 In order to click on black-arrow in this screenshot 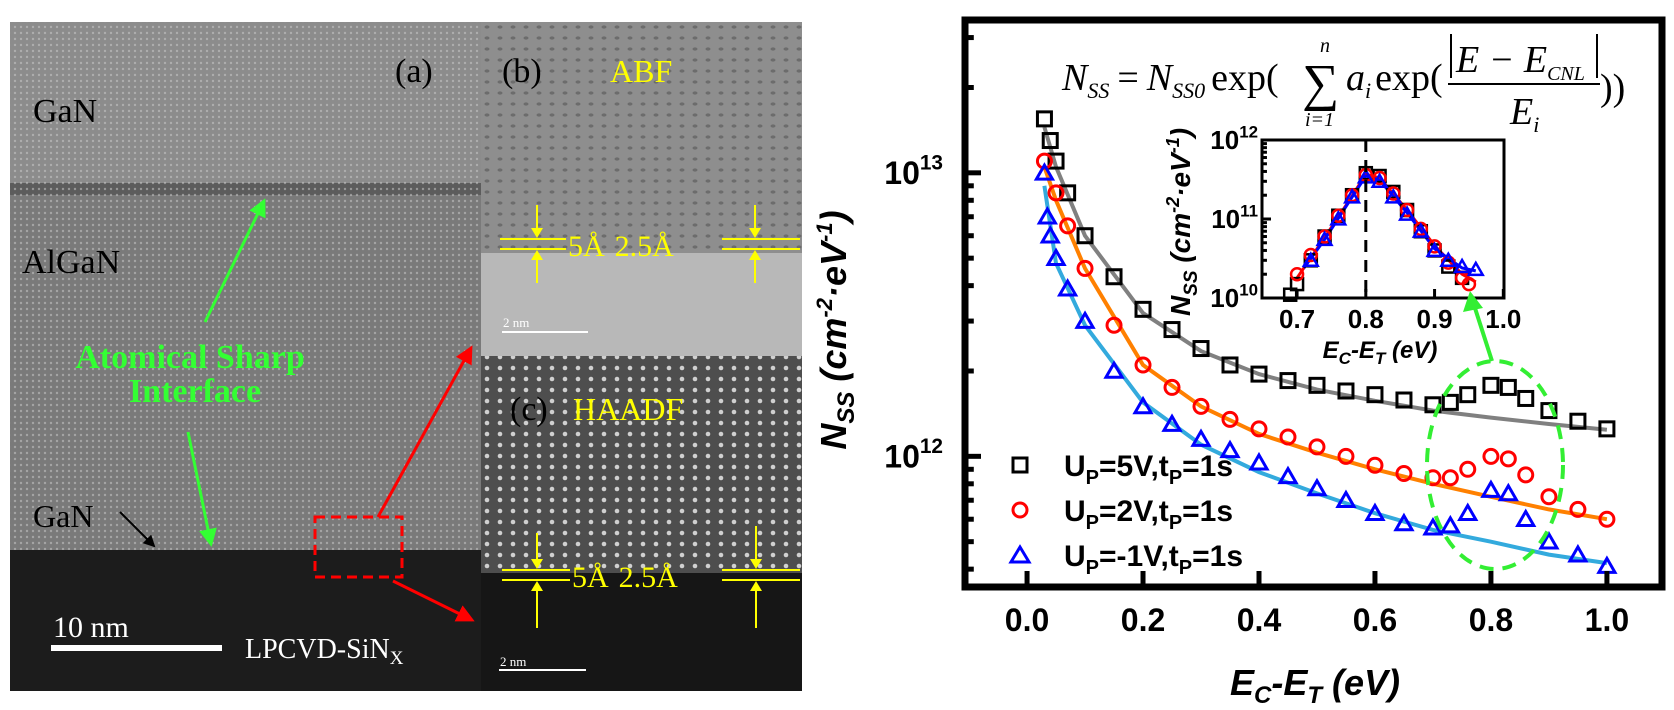, I will do `click(137, 529)`.